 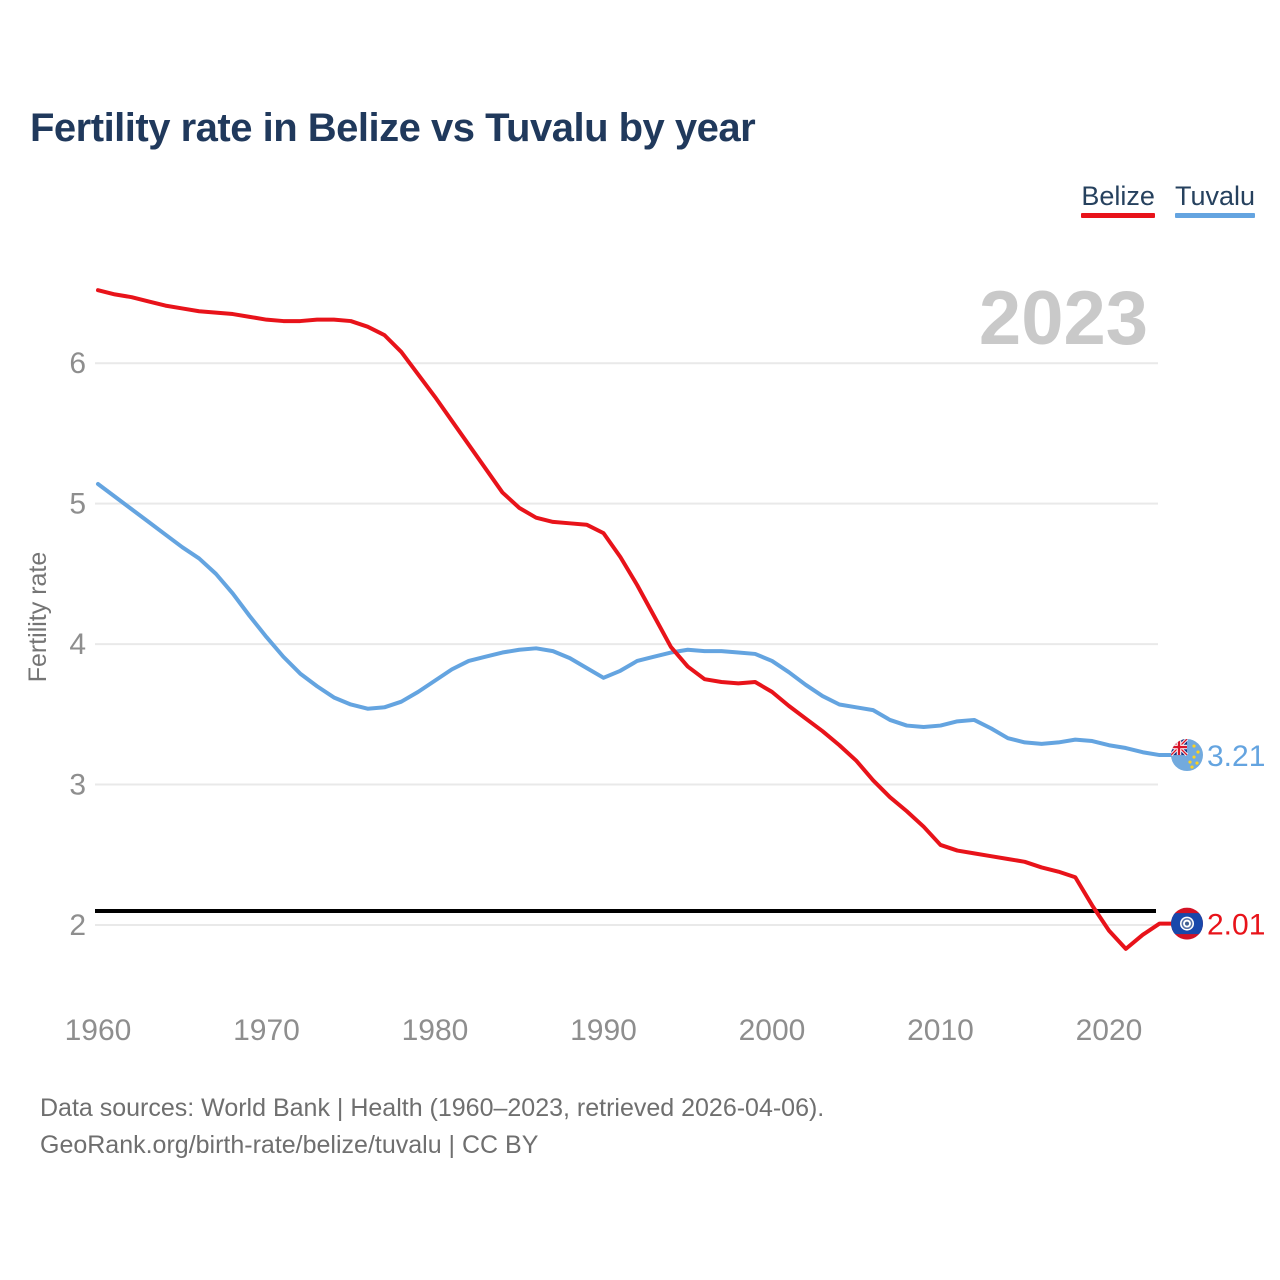 I want to click on x-tick-label-2010: 2010, so click(x=940, y=1030).